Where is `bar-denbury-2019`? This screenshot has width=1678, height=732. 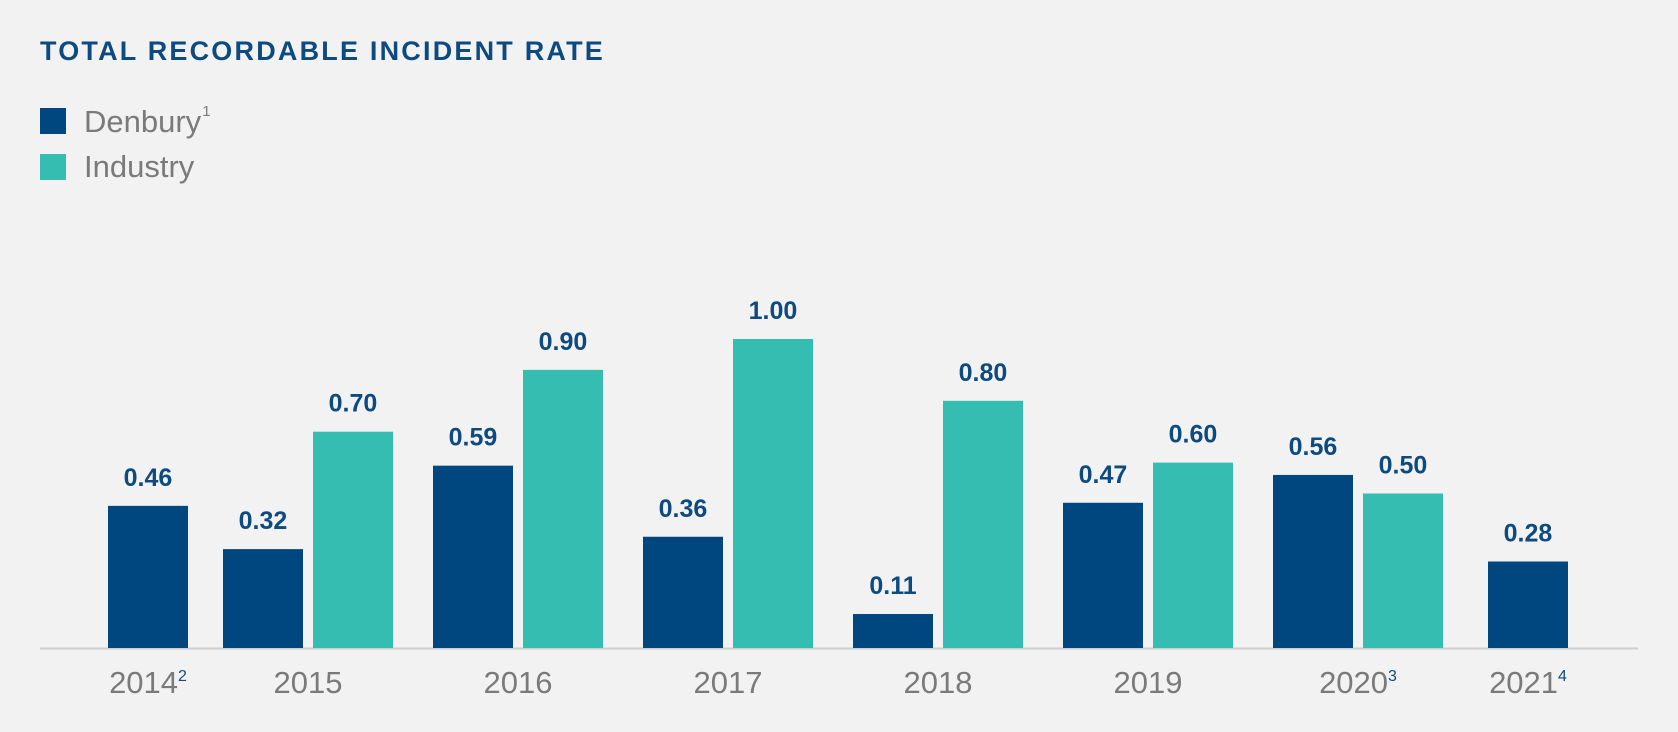
bar-denbury-2019 is located at coordinates (1103, 575).